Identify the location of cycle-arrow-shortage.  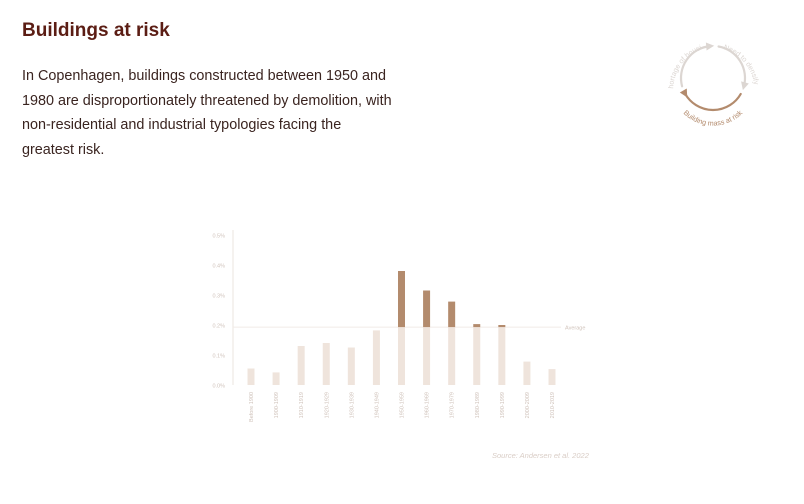
(695, 66).